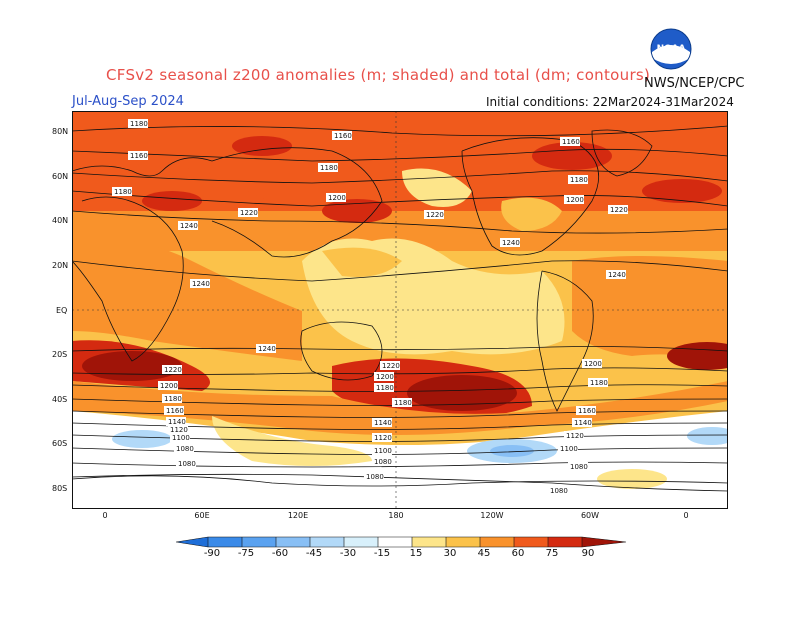 The height and width of the screenshot is (618, 800). Describe the element at coordinates (450, 553) in the screenshot. I see `colorbar-label: 30` at that location.